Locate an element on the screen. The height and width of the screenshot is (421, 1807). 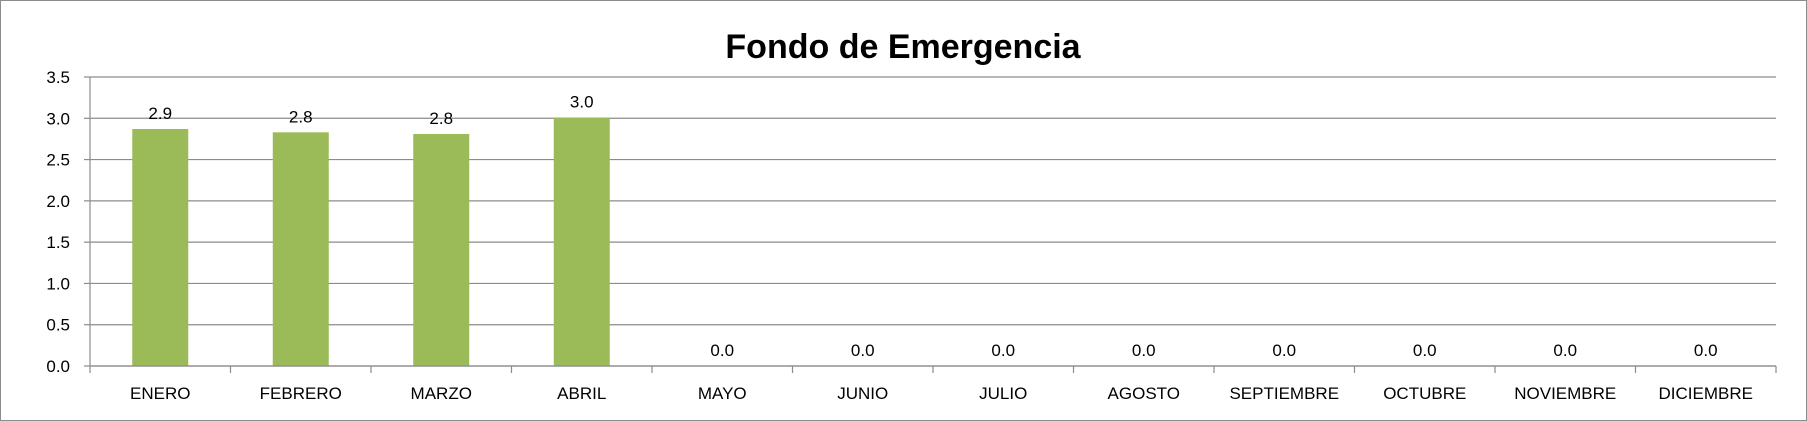
y-tick-label: 3.0 is located at coordinates (58, 118).